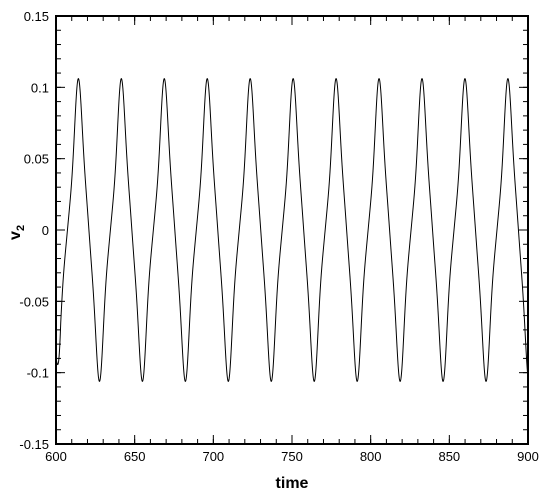  I want to click on x-tick-label: 700, so click(213, 456).